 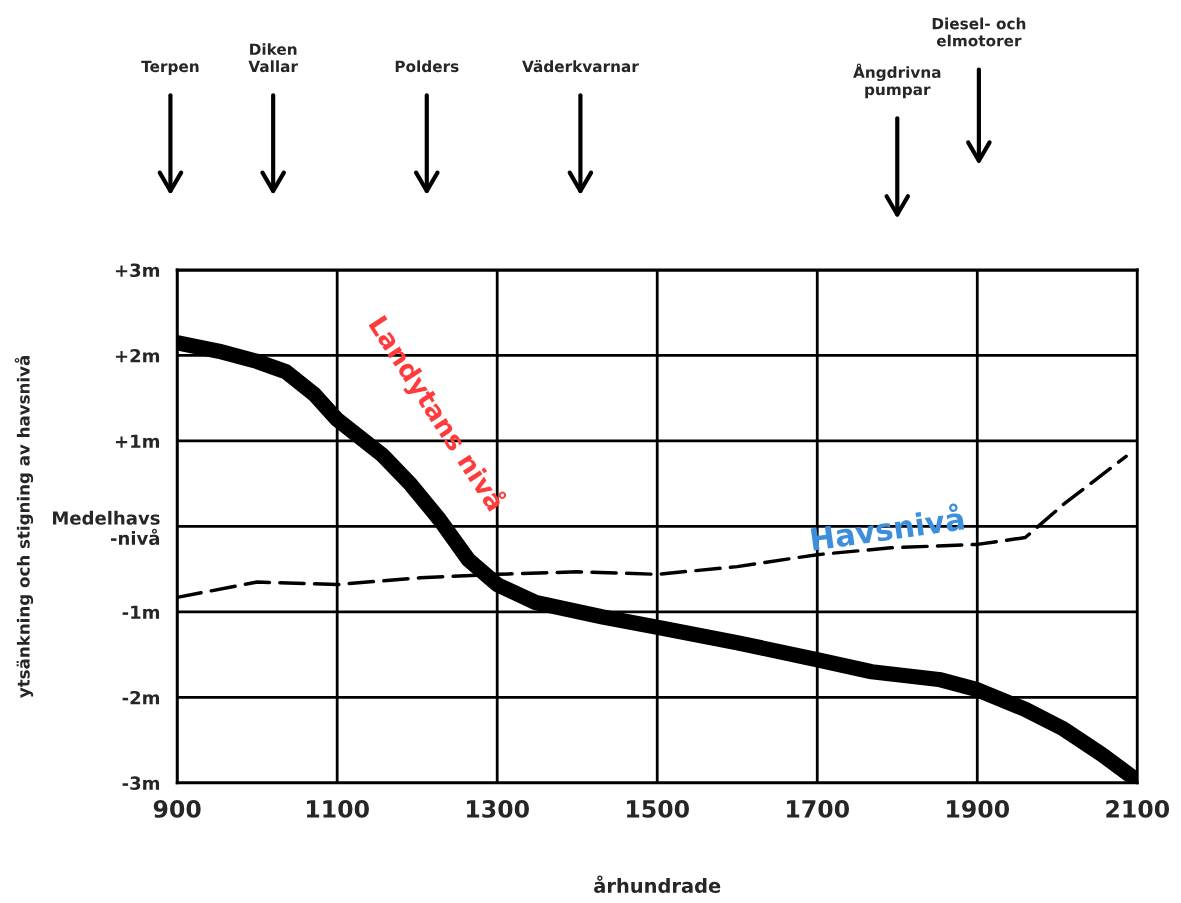 What do you see at coordinates (137, 270) in the screenshot?
I see `y-tick-label: +3m` at bounding box center [137, 270].